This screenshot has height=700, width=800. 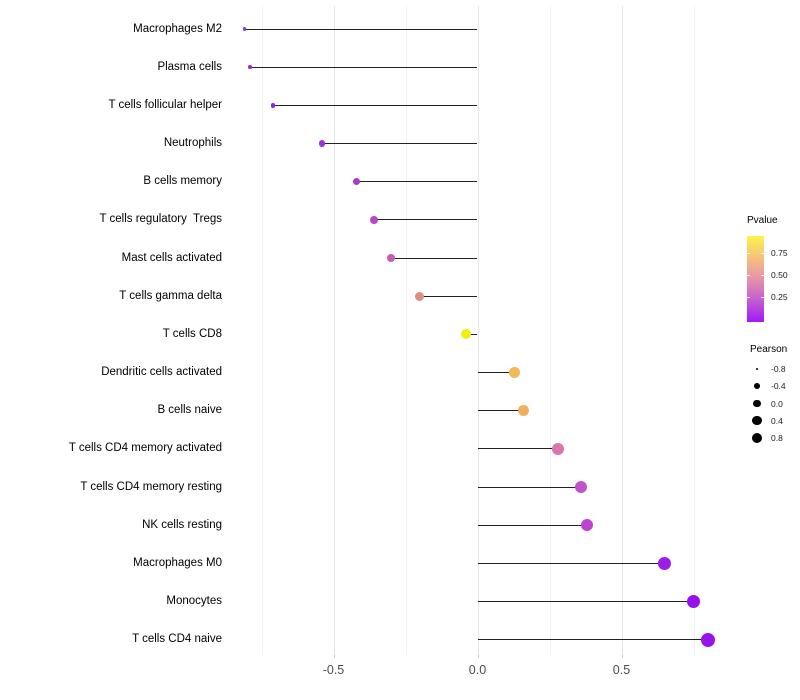 I want to click on pearson-legend-title: Pearson, so click(x=769, y=349).